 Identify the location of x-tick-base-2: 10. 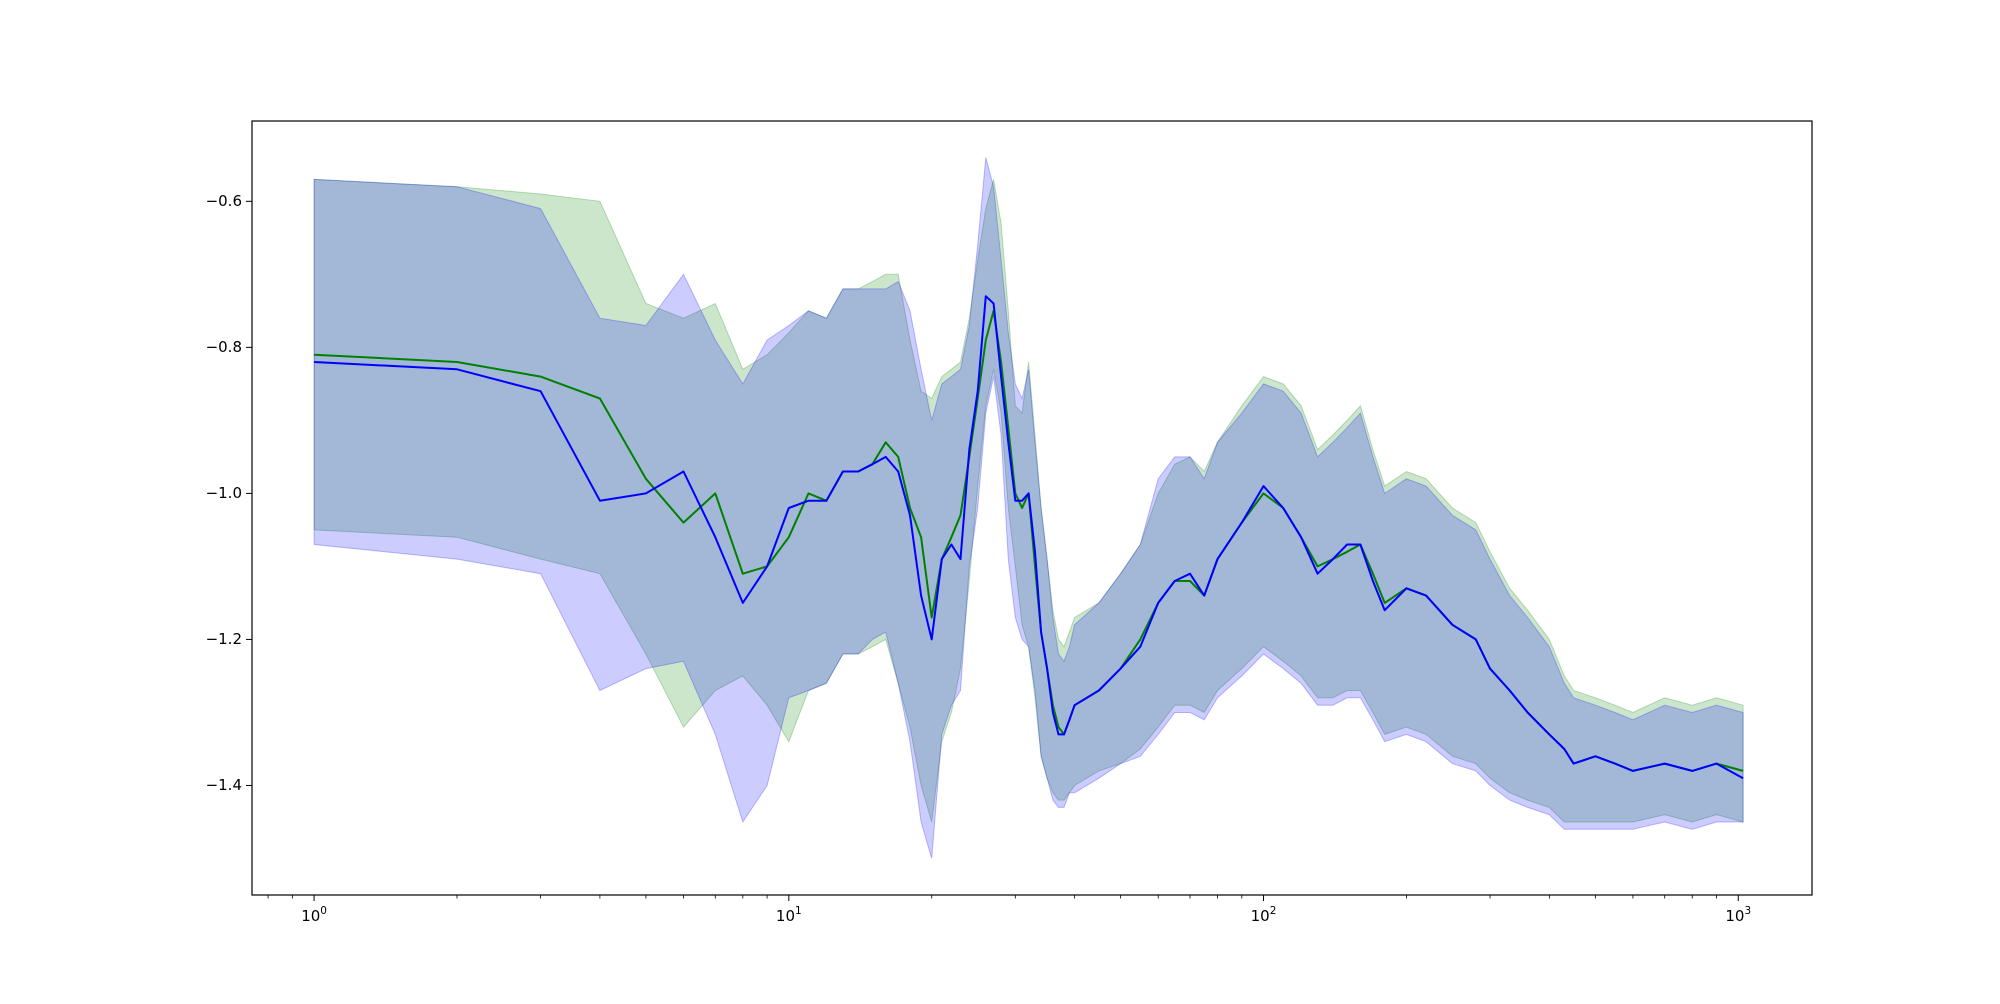
(1260, 916).